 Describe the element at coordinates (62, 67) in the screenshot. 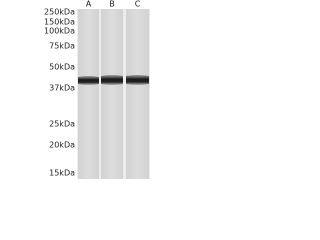

I see `marker-label: 50kDa` at that location.